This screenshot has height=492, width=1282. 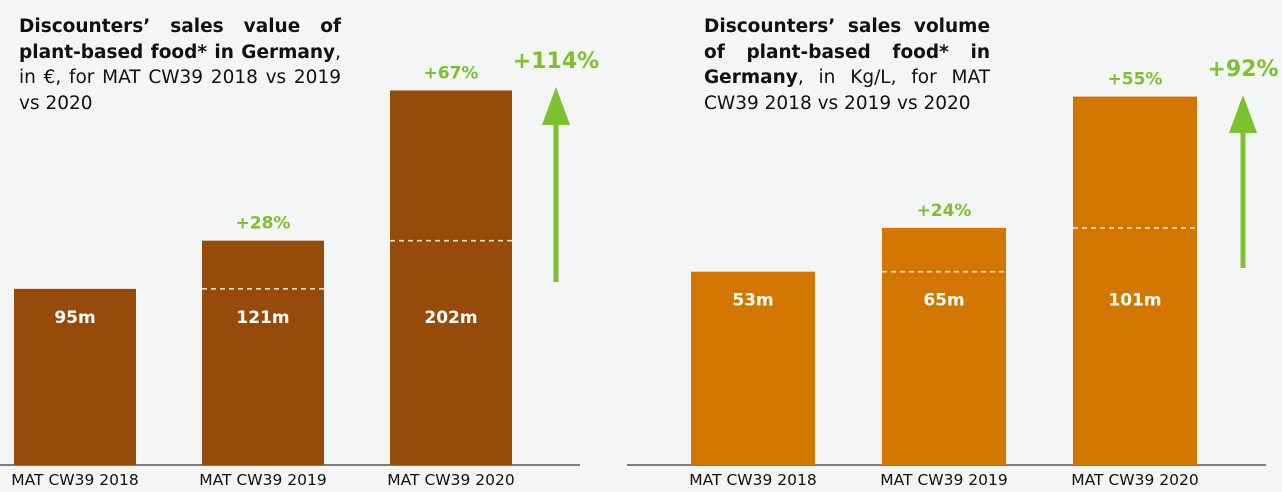 I want to click on sales-volume-value-label: 53m, so click(x=752, y=301).